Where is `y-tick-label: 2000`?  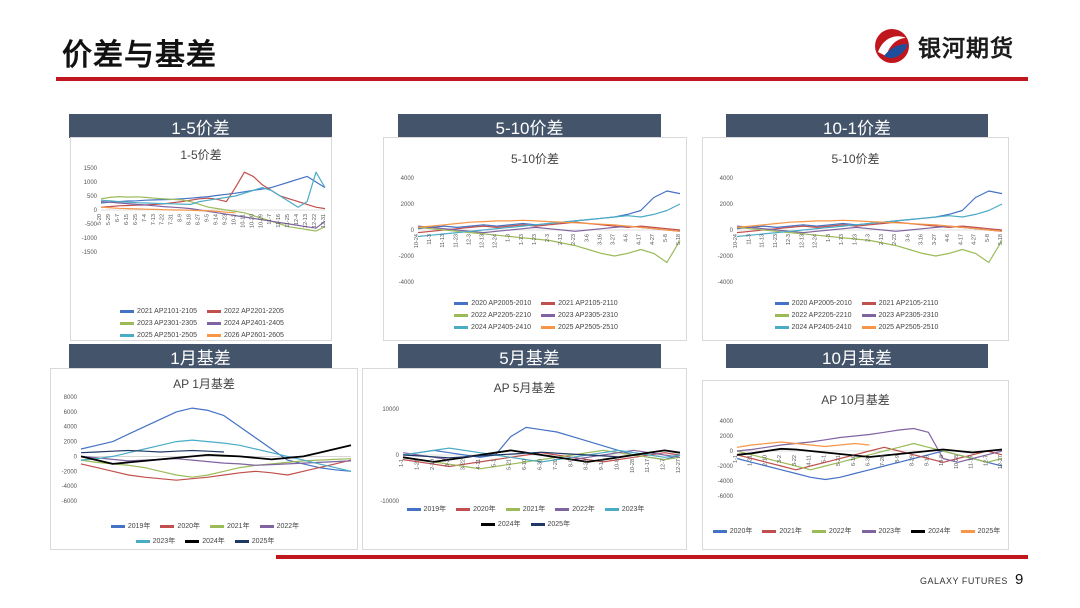 y-tick-label: 2000 is located at coordinates (727, 205).